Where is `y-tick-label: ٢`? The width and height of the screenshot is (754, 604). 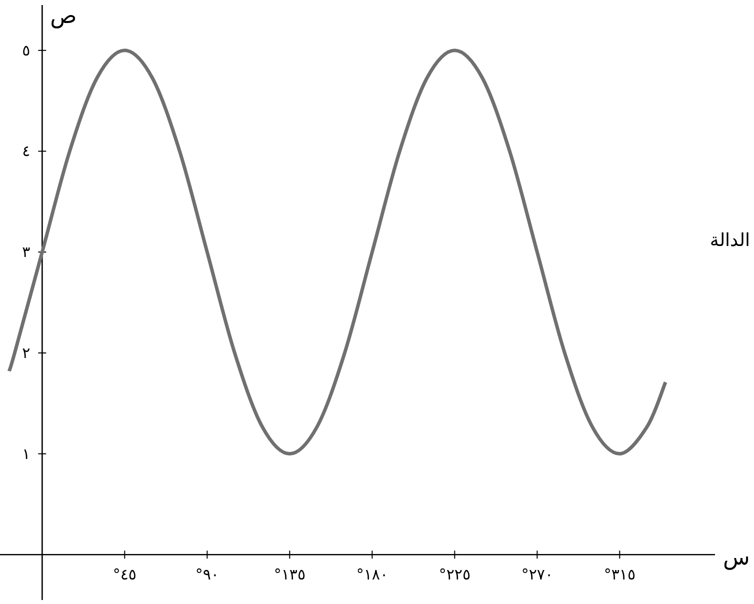 y-tick-label: ٢ is located at coordinates (26, 353).